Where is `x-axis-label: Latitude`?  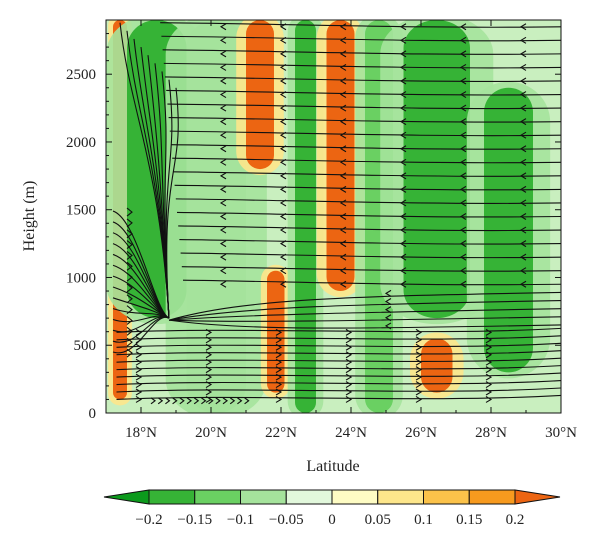
x-axis-label: Latitude is located at coordinates (332, 466).